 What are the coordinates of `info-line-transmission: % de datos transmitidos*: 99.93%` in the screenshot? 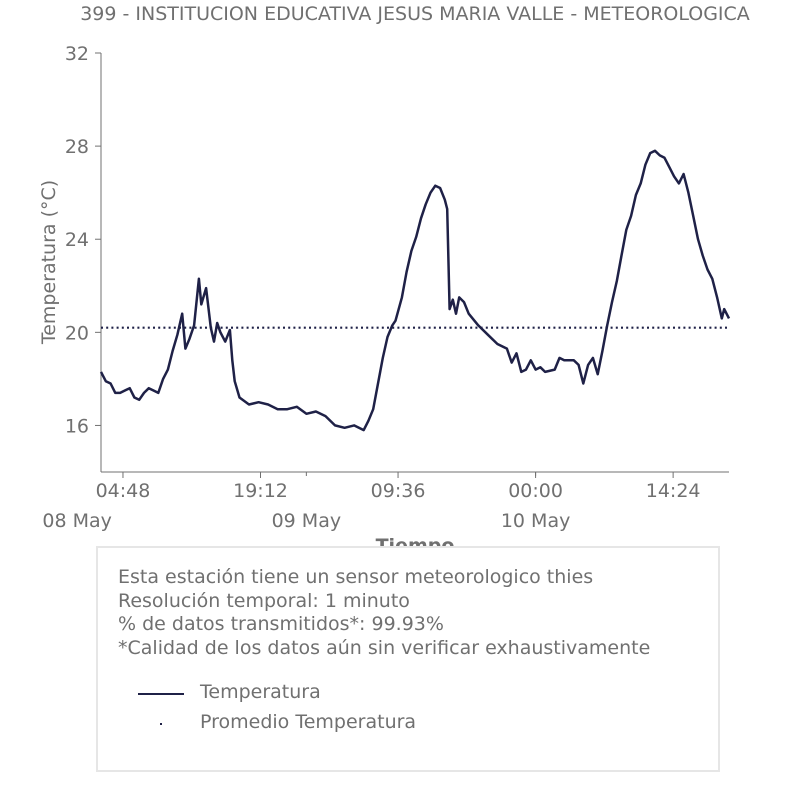 It's located at (281, 624).